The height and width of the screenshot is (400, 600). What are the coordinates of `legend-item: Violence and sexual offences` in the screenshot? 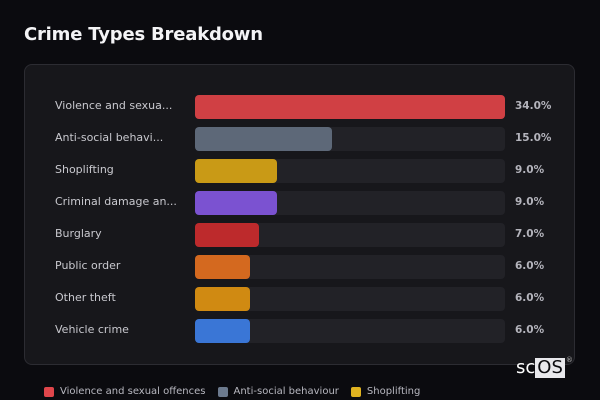 It's located at (125, 391).